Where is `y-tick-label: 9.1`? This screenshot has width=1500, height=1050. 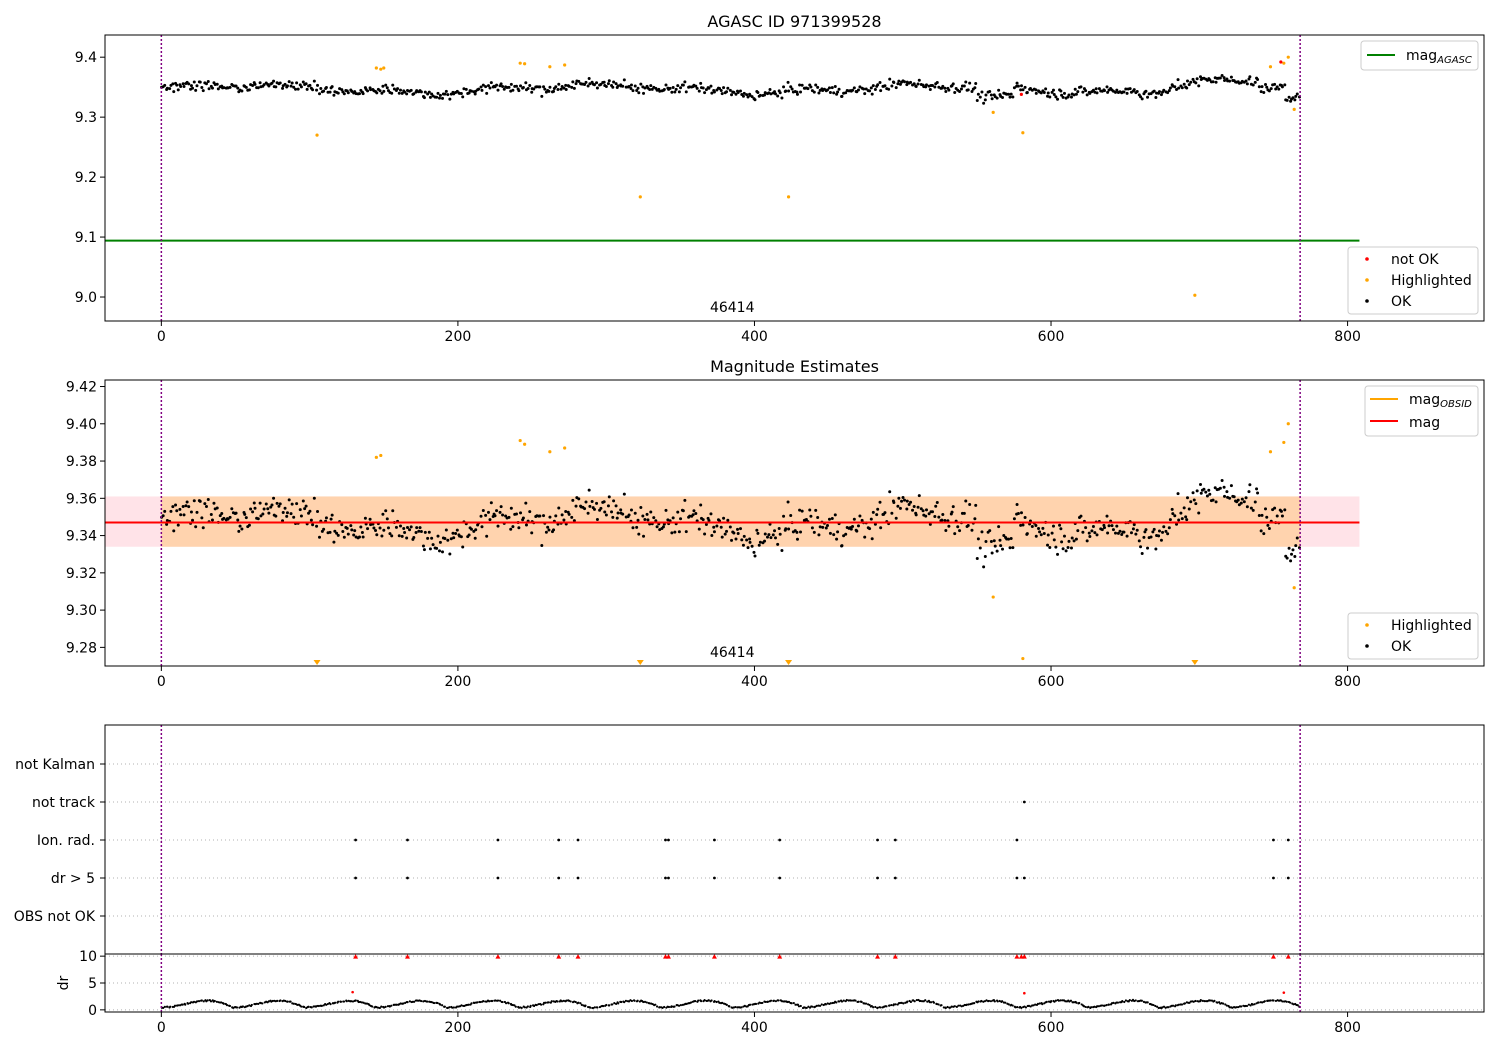 y-tick-label: 9.1 is located at coordinates (86, 238).